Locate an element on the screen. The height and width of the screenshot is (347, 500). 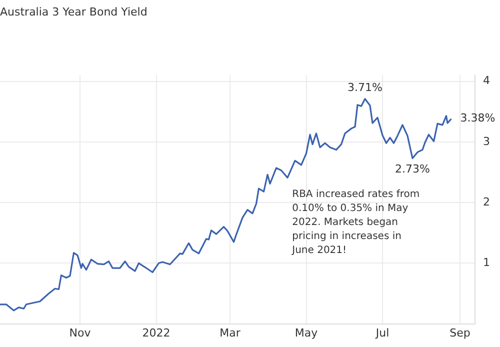
x-tick-label: Nov is located at coordinates (80, 333).